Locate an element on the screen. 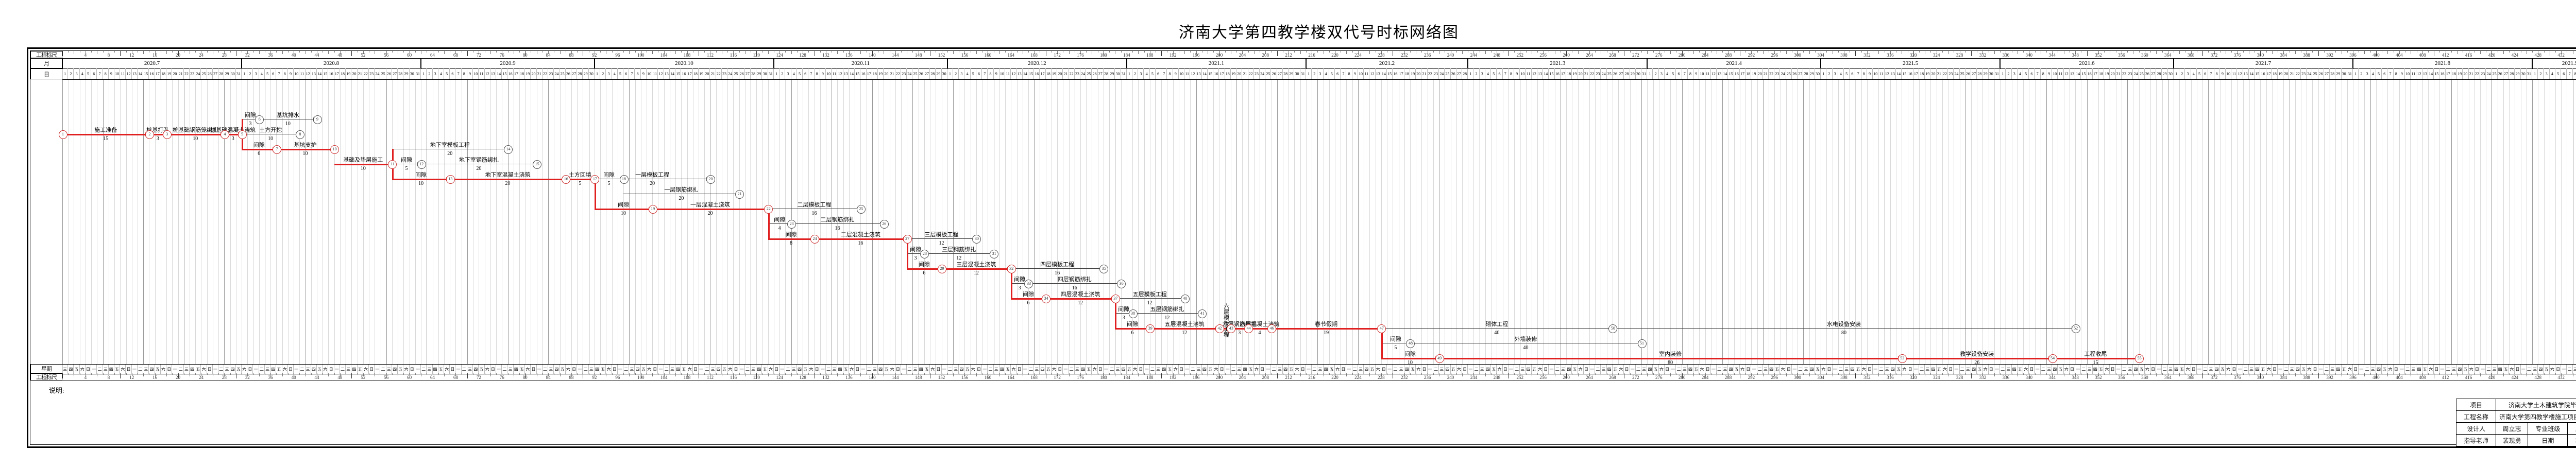 This screenshot has width=2576, height=466. network-node: 26 is located at coordinates (884, 224).